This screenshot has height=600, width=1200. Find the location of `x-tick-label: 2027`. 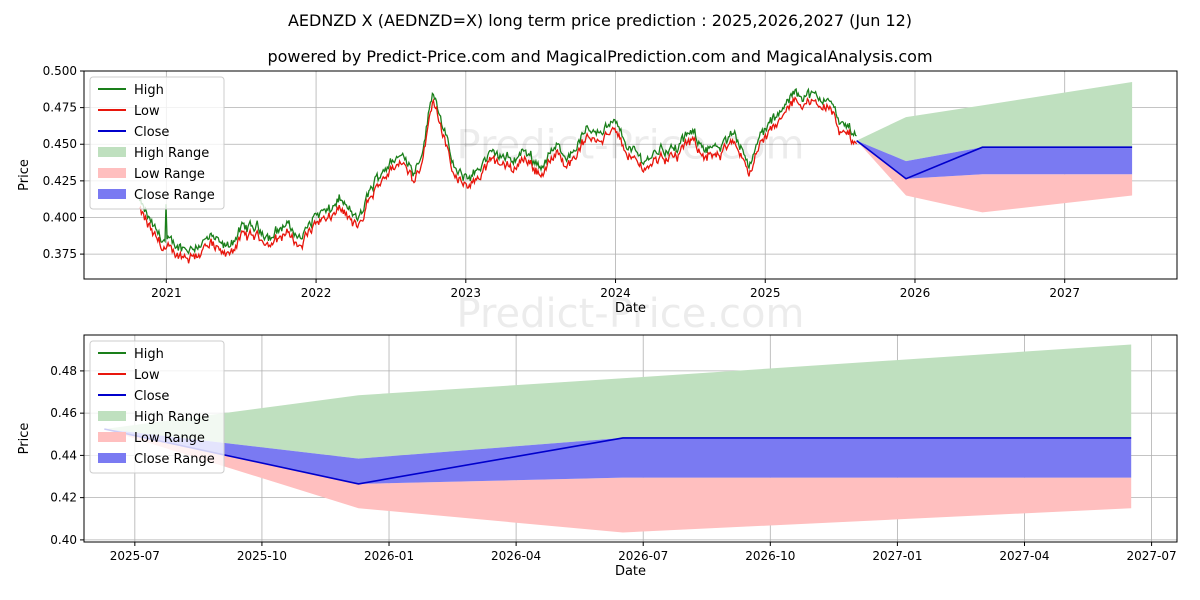

x-tick-label: 2027 is located at coordinates (1064, 293).